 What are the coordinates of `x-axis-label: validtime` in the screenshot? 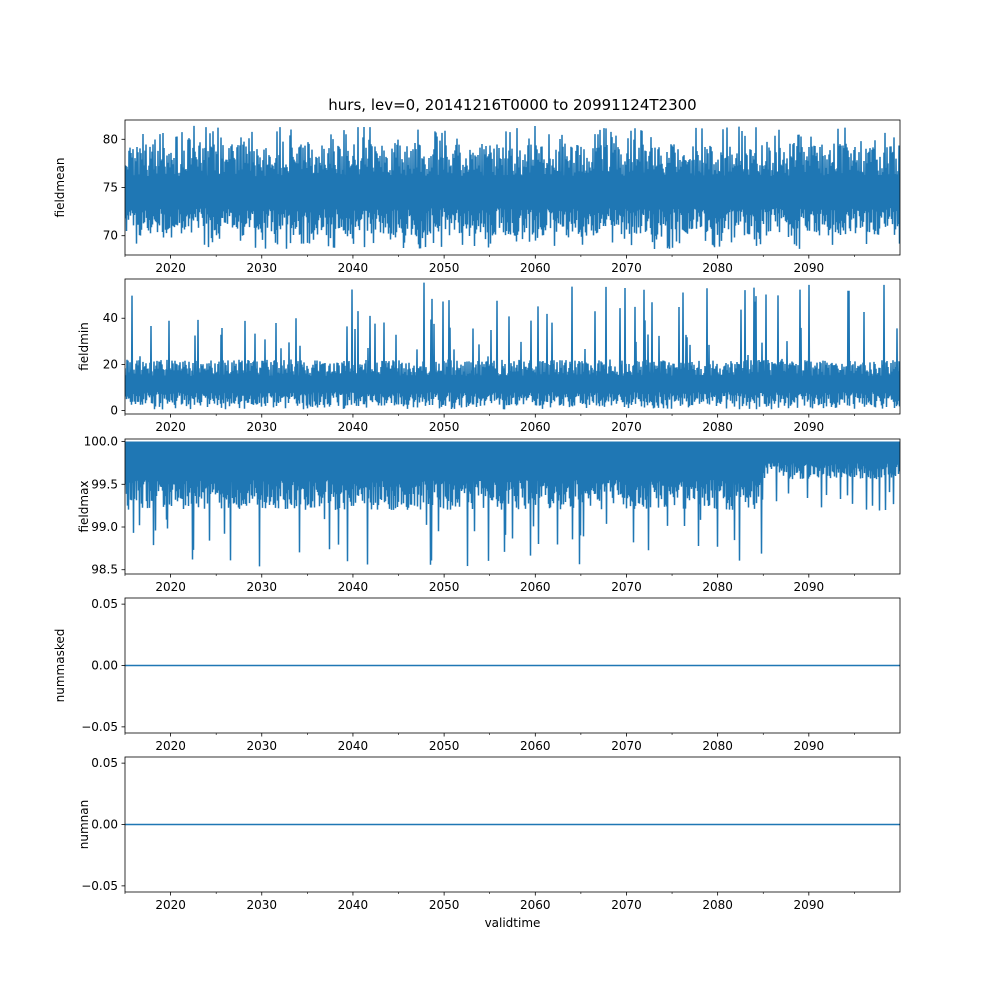 It's located at (512, 923).